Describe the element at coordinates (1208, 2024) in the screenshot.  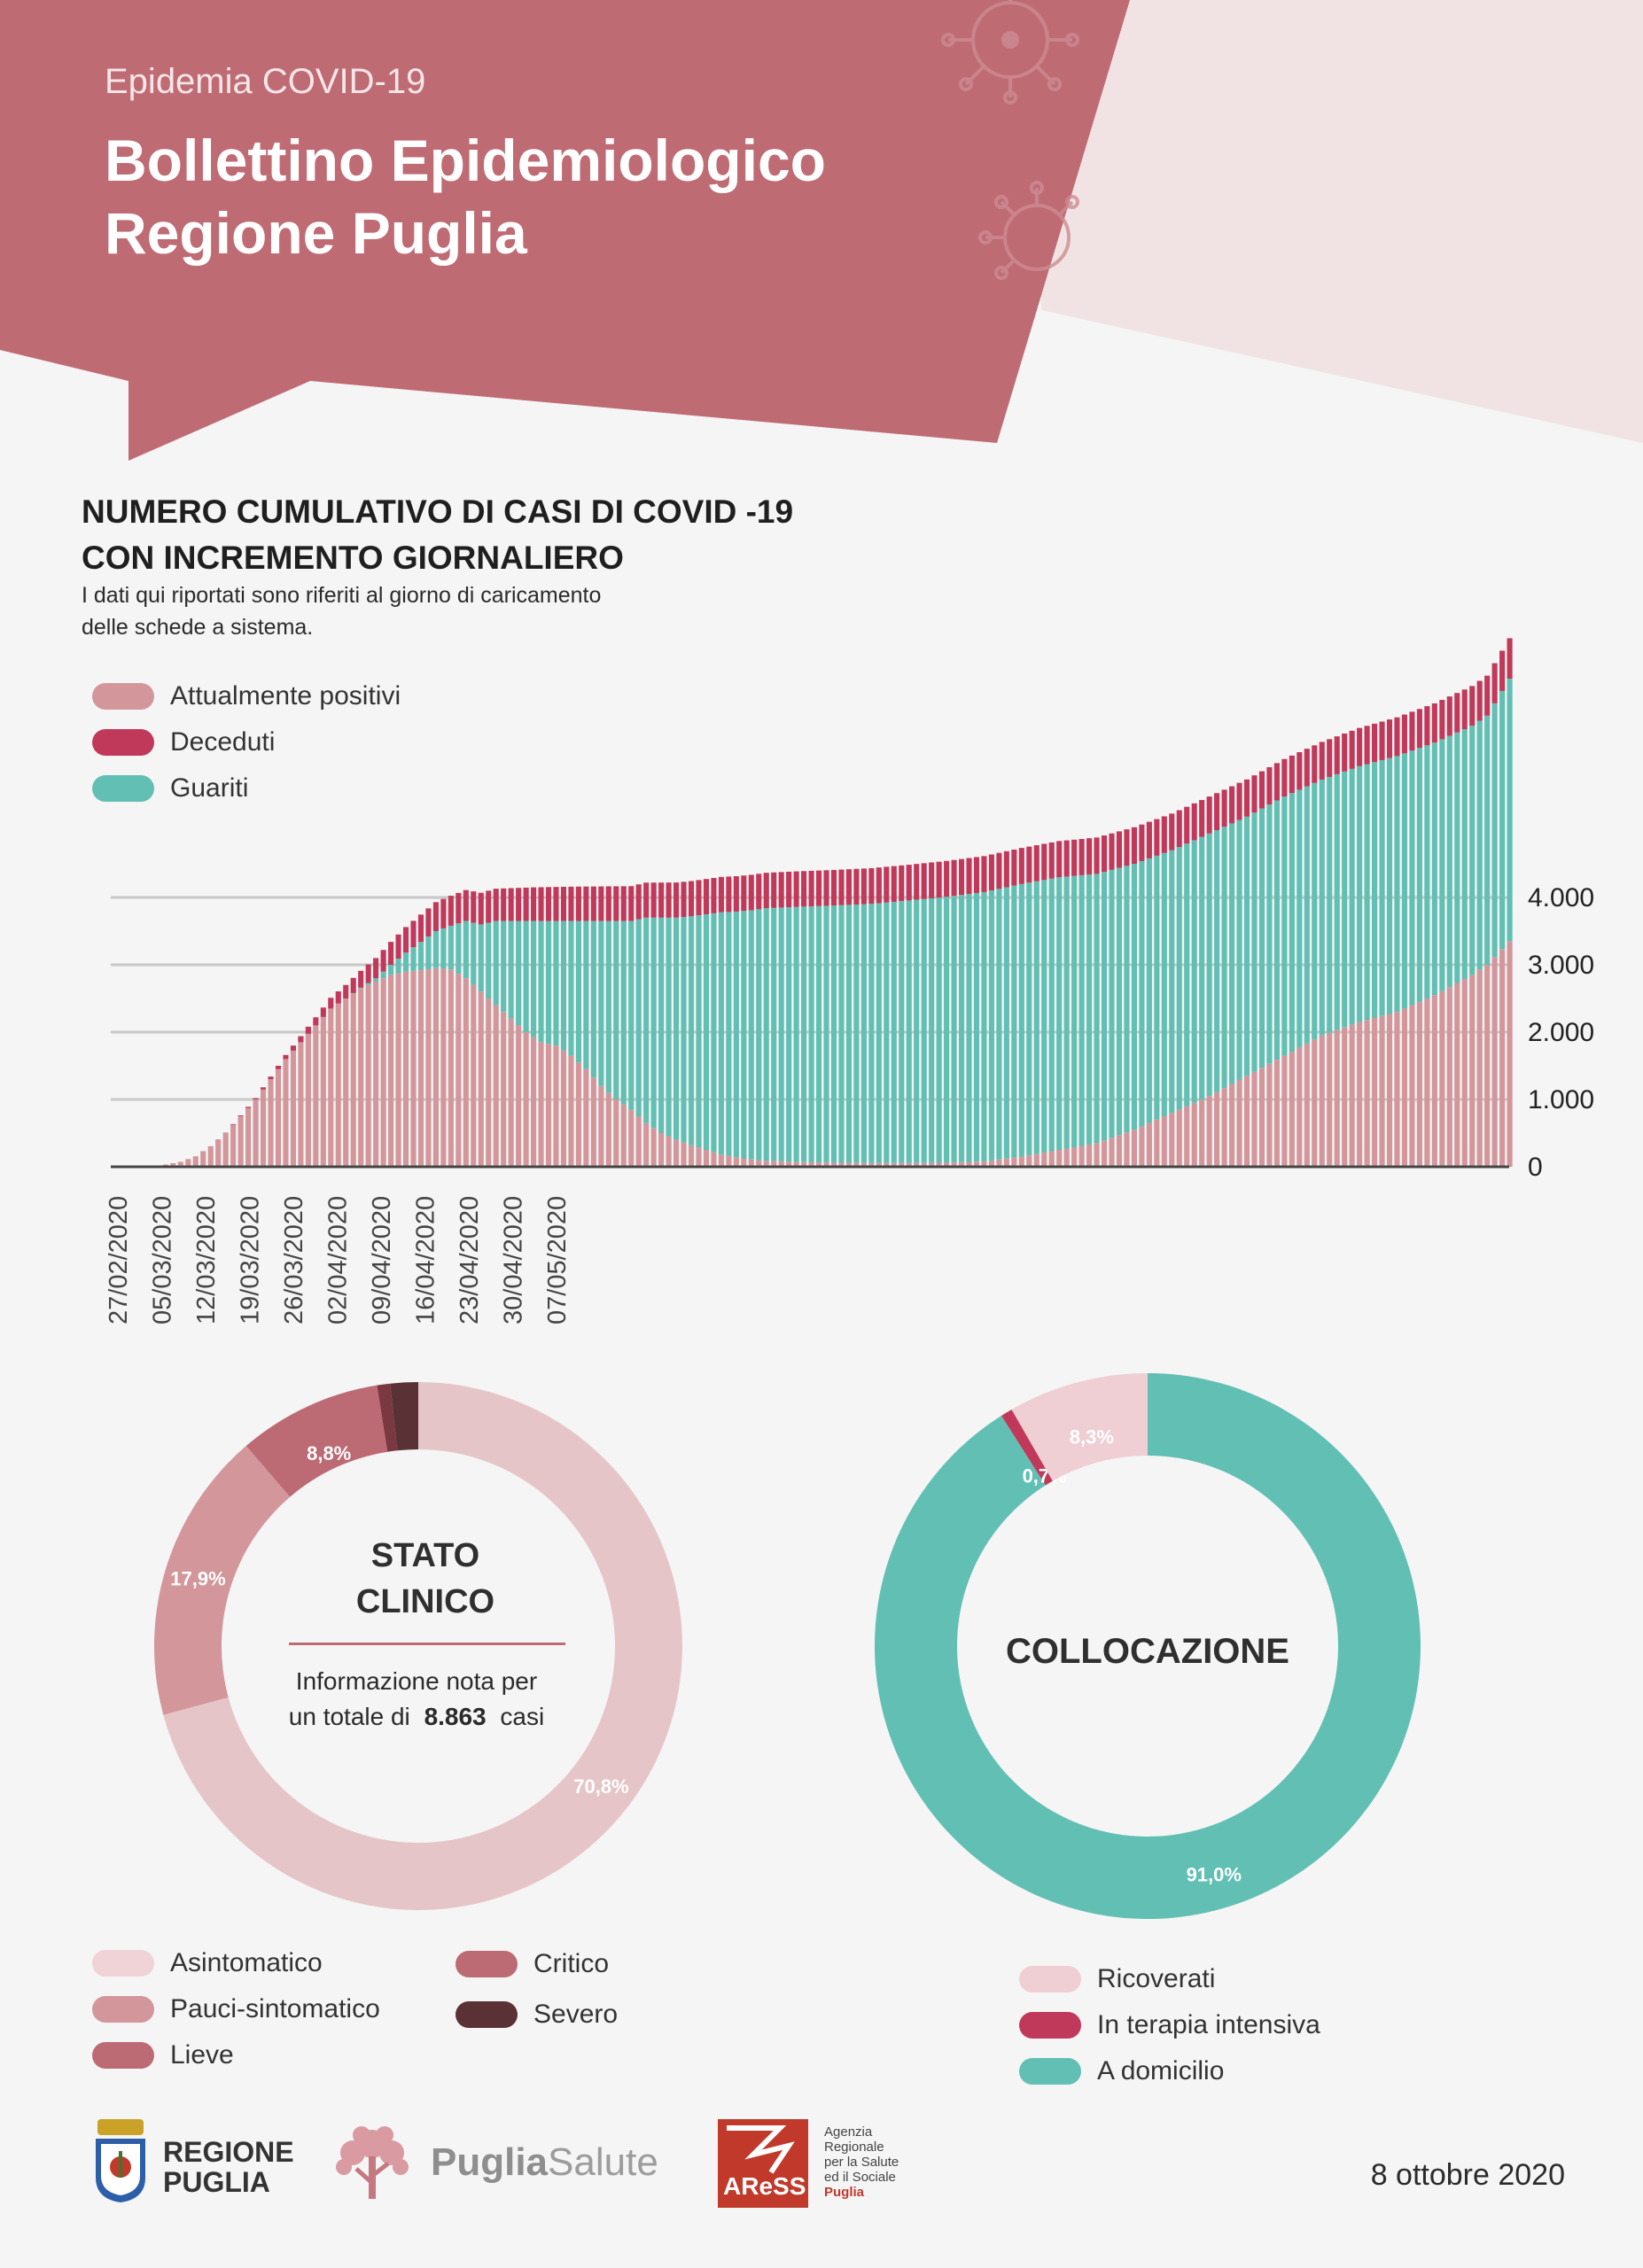
I see `legend-label: In terapia intensiva` at that location.